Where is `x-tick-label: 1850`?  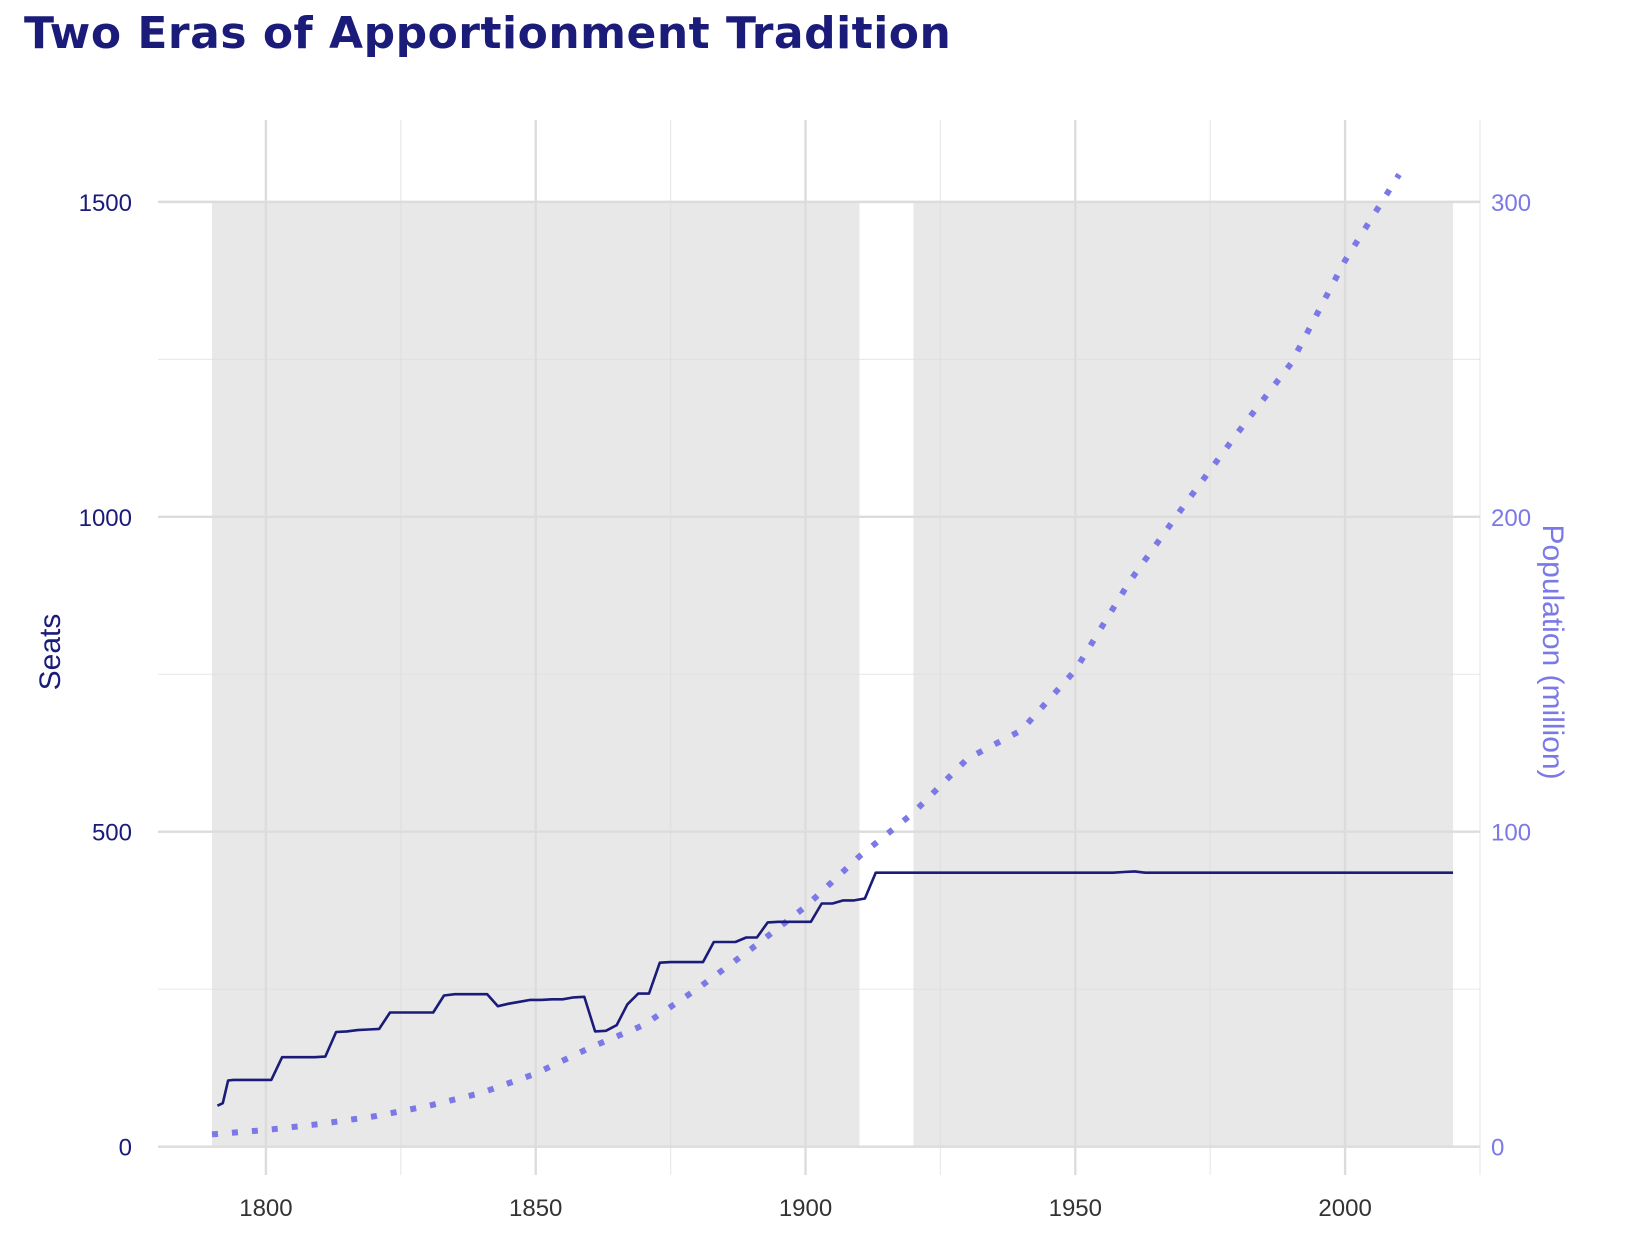
x-tick-label: 1850 is located at coordinates (535, 1208).